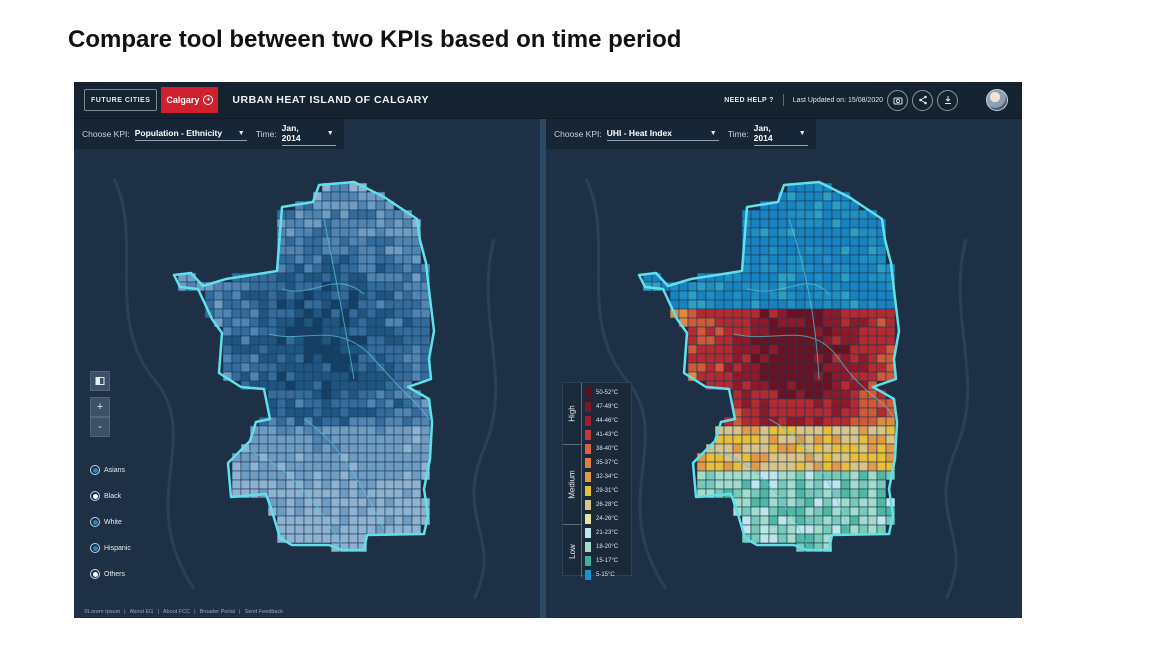  I want to click on ethnicity-option-black: Black, so click(110, 496).